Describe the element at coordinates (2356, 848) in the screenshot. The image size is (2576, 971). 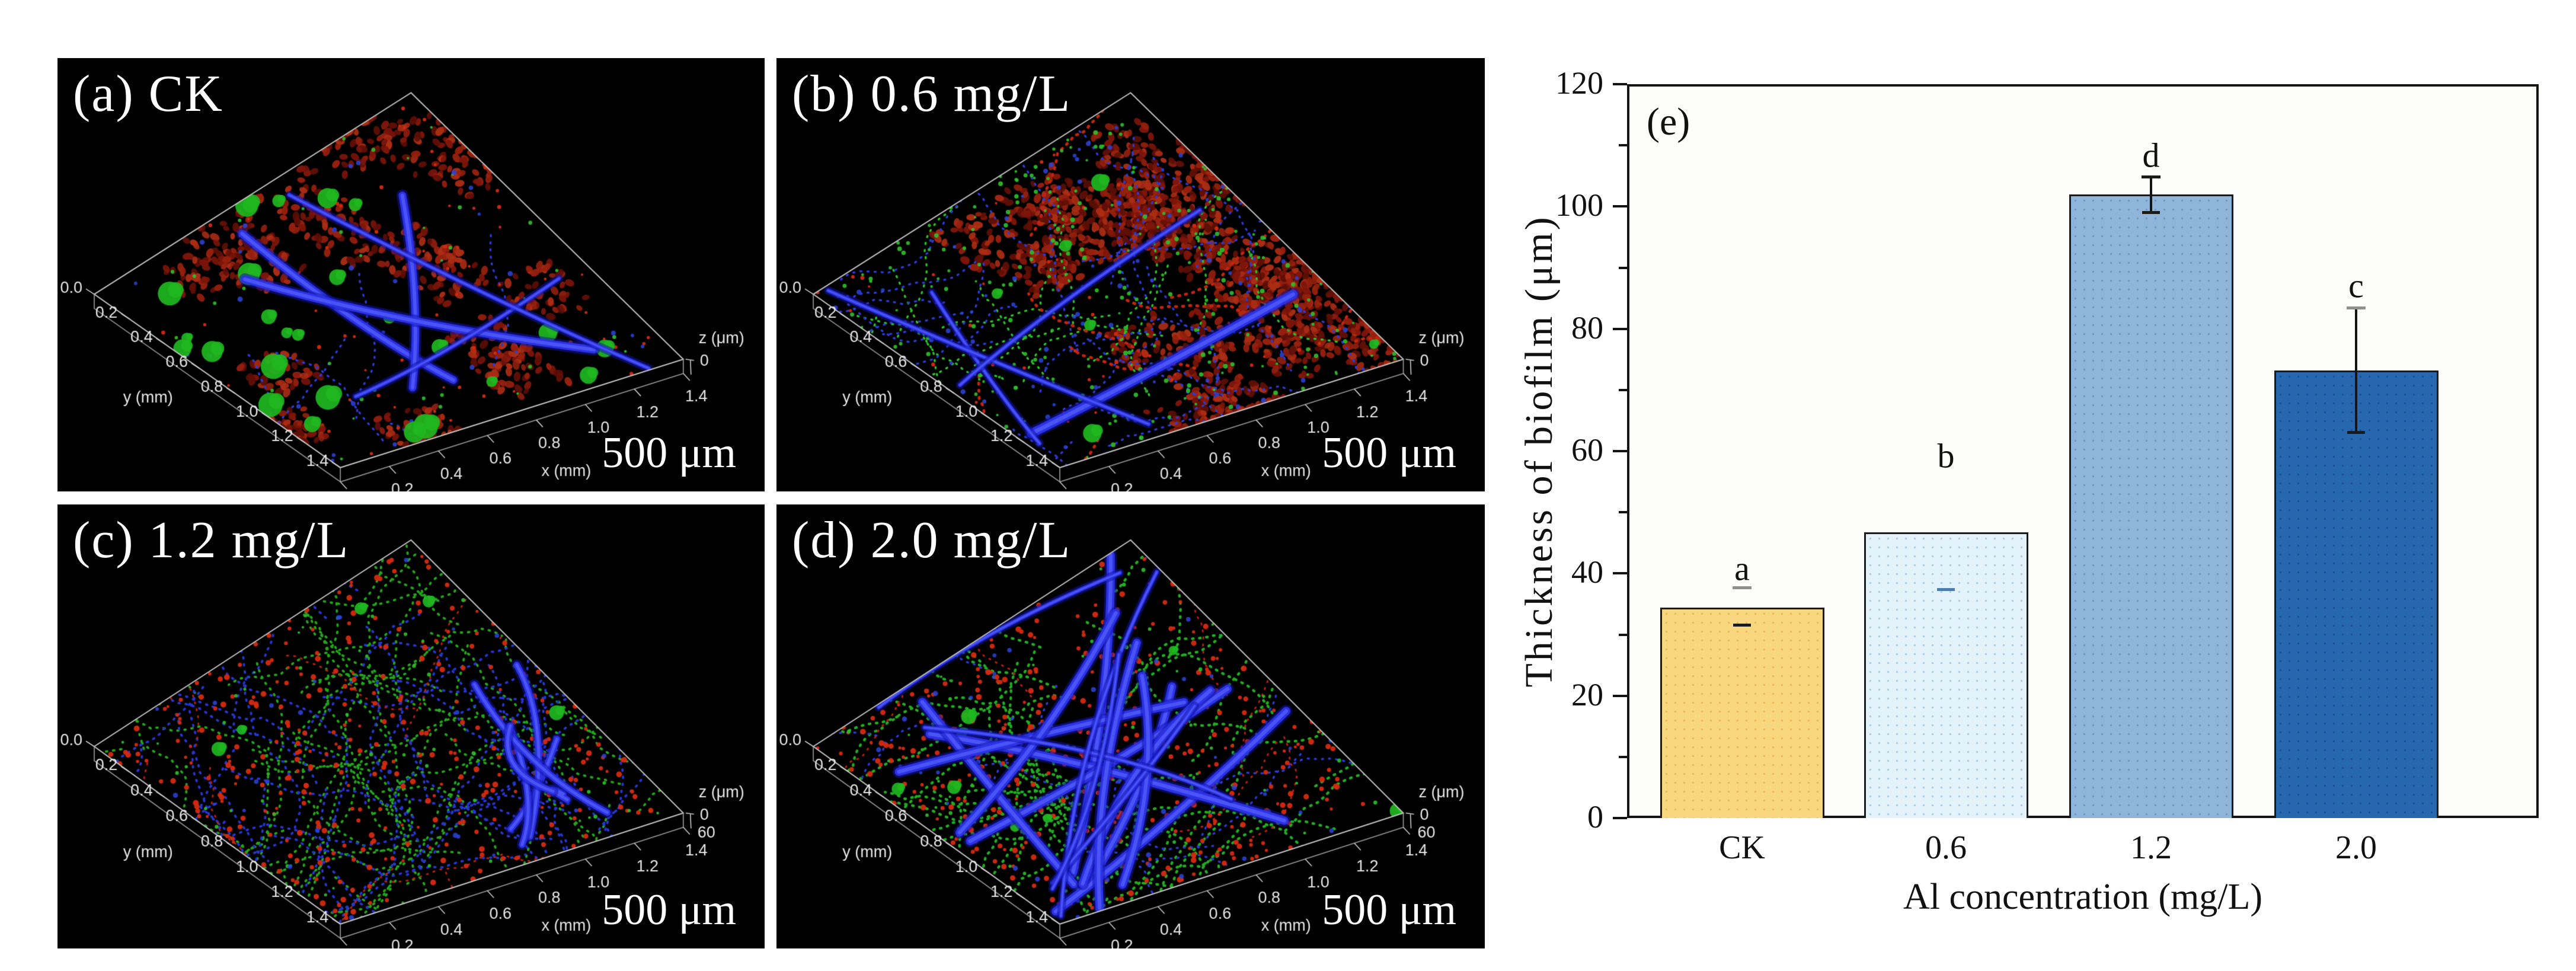
I see `x-tick-label-2.0: 2.0` at that location.